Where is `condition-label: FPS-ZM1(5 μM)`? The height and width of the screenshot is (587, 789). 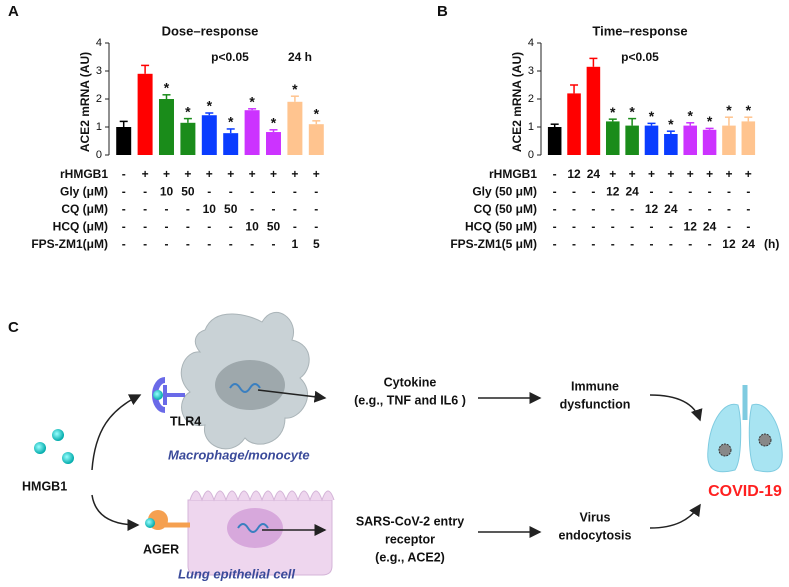
condition-label: FPS-ZM1(5 μM) is located at coordinates (493, 244).